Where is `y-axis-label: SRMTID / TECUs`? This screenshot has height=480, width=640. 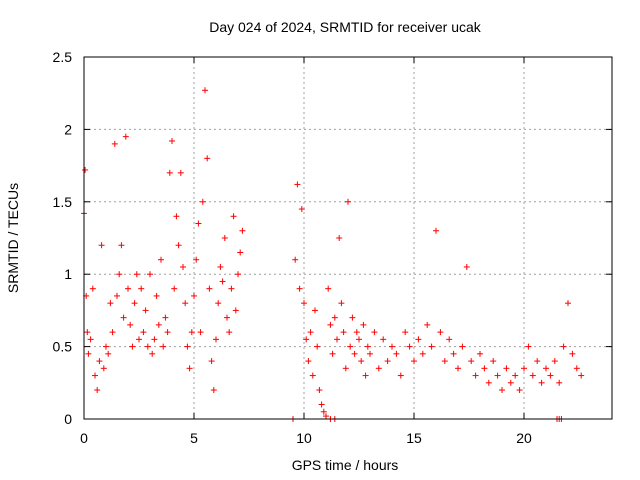 y-axis-label: SRMTID / TECUs is located at coordinates (13, 238).